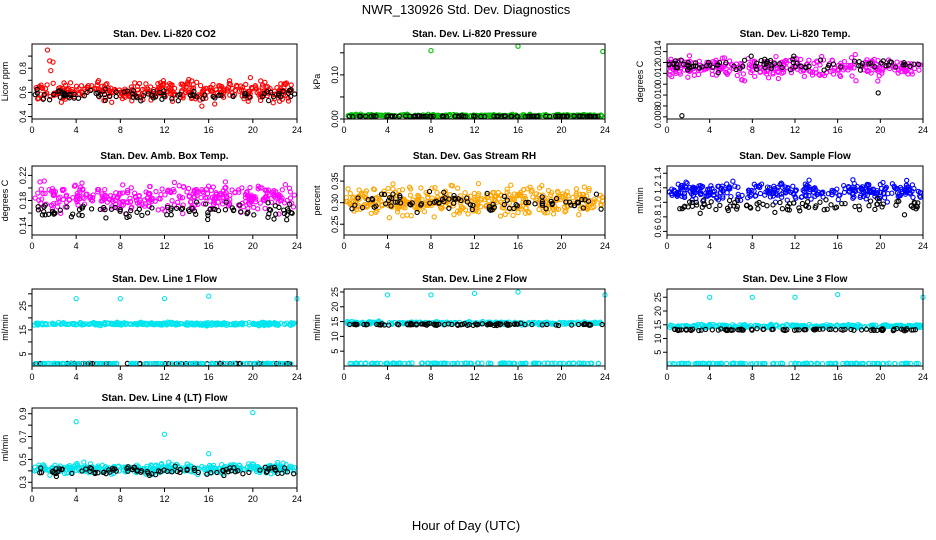  Describe the element at coordinates (335, 292) in the screenshot. I see `y-tick-label: 25` at that location.